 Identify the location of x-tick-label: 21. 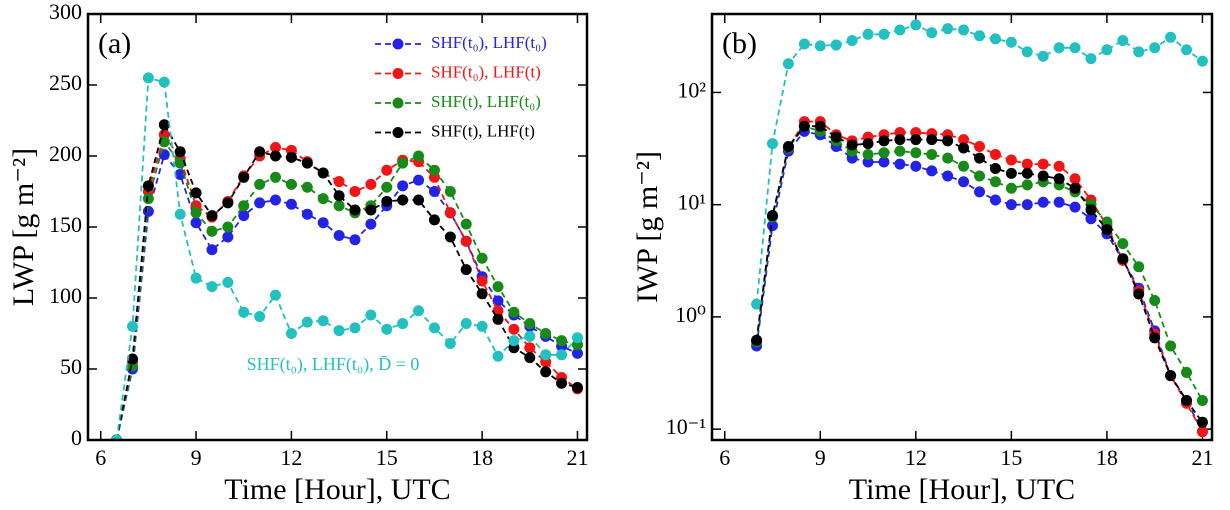
(577, 457).